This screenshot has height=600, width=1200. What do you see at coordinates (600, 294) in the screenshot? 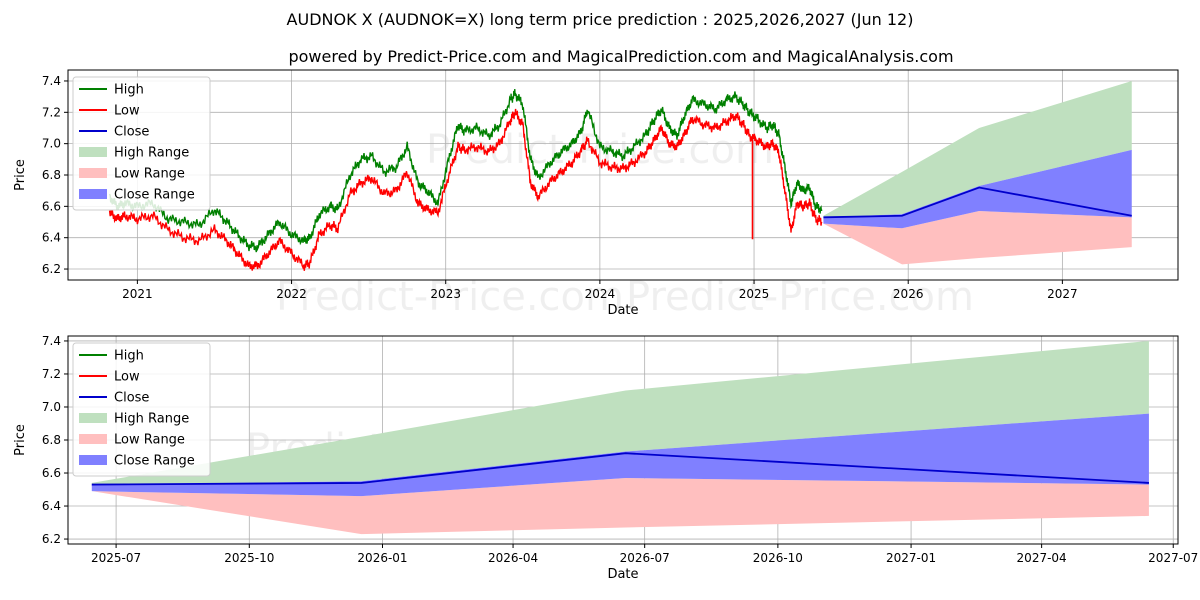
I see `x-tick-label: 2024` at bounding box center [600, 294].